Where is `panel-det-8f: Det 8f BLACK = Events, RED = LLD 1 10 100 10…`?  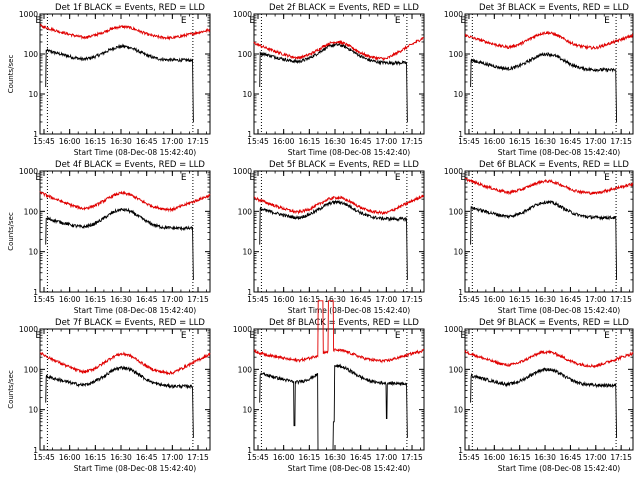 panel-det-8f: Det 8f BLACK = Events, RED = LLD 1 10 100 10… is located at coordinates (329, 386).